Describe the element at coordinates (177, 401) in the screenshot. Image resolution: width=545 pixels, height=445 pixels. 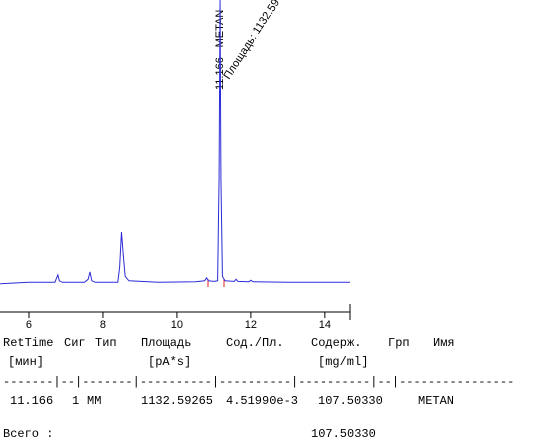
I see `table-cell: 1132.59265` at that location.